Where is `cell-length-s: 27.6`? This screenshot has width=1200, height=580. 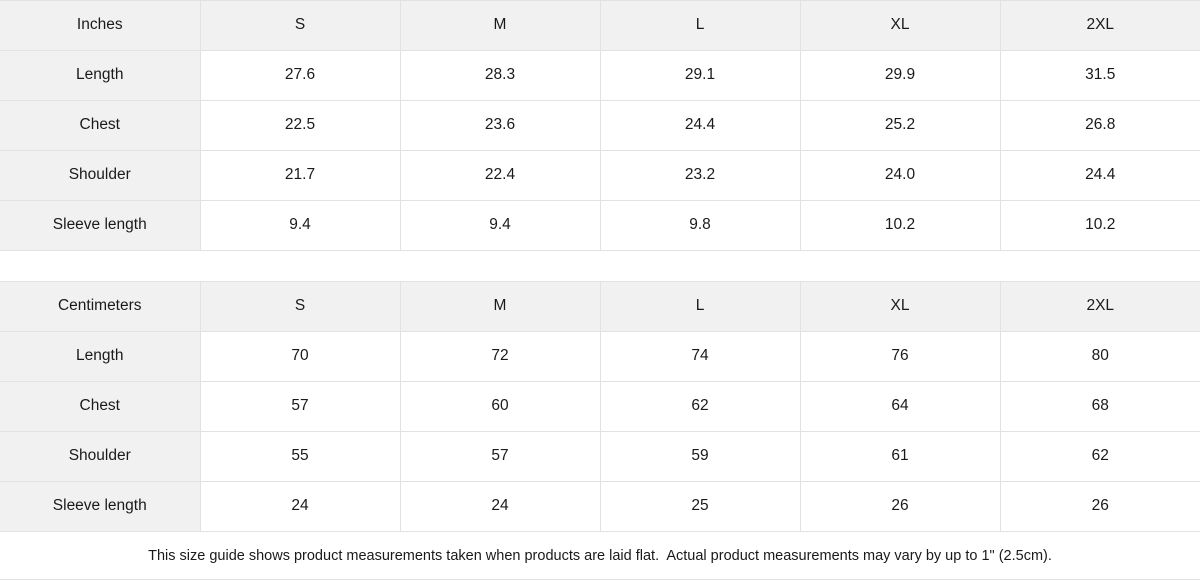 cell-length-s: 27.6 is located at coordinates (300, 75).